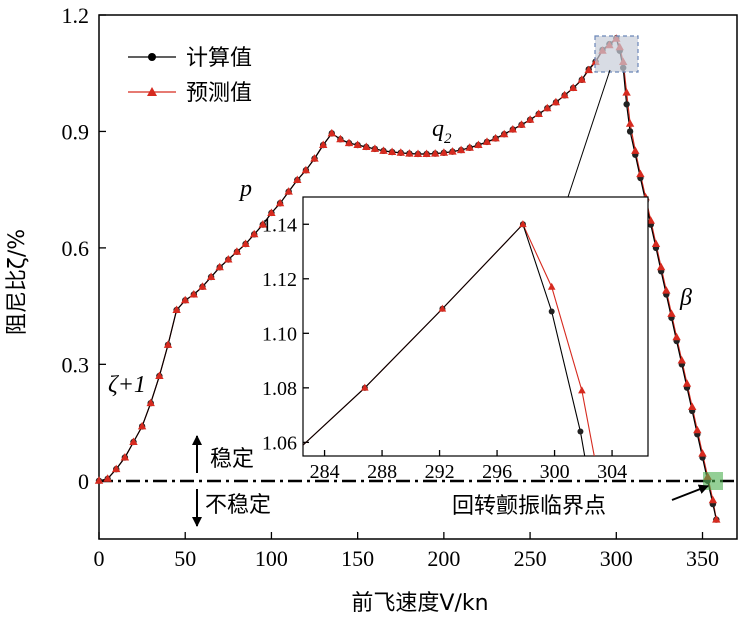 This screenshot has height=623, width=756. Describe the element at coordinates (152, 57) in the screenshot. I see `legend-marker-computed` at that location.